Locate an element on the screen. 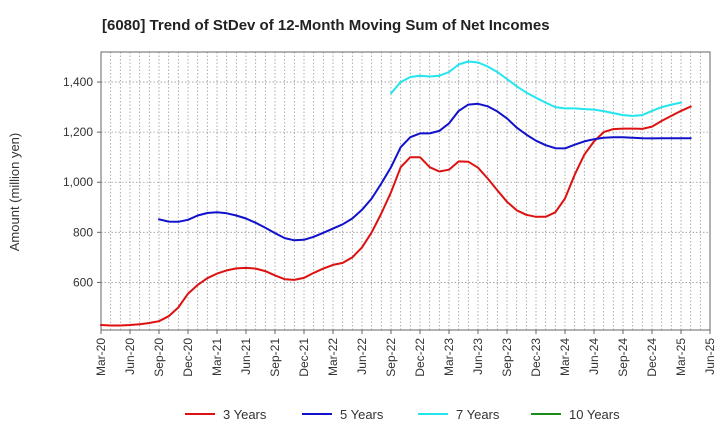 This screenshot has height=440, width=720. x-tick-label: Sep-23 is located at coordinates (507, 357).